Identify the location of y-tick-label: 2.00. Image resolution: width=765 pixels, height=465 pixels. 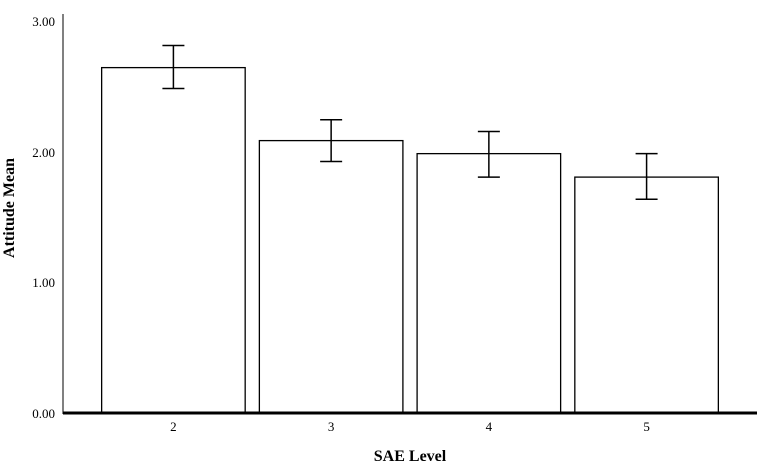
(43, 152).